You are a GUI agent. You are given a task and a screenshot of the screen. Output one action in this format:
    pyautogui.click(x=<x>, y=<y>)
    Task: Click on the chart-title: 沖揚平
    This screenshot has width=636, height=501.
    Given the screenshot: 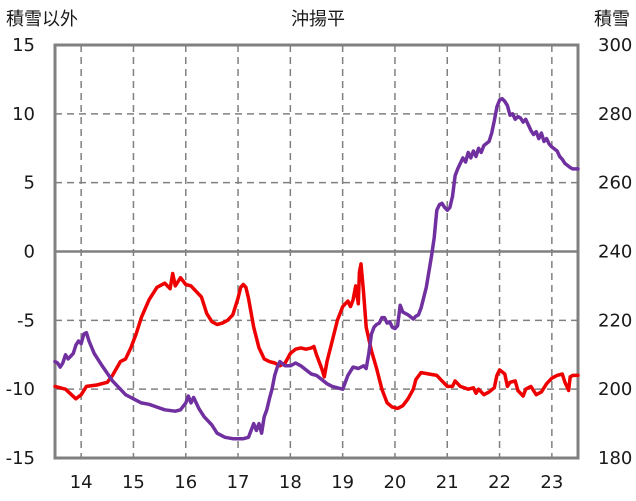 What is the action you would take?
    pyautogui.click(x=318, y=19)
    